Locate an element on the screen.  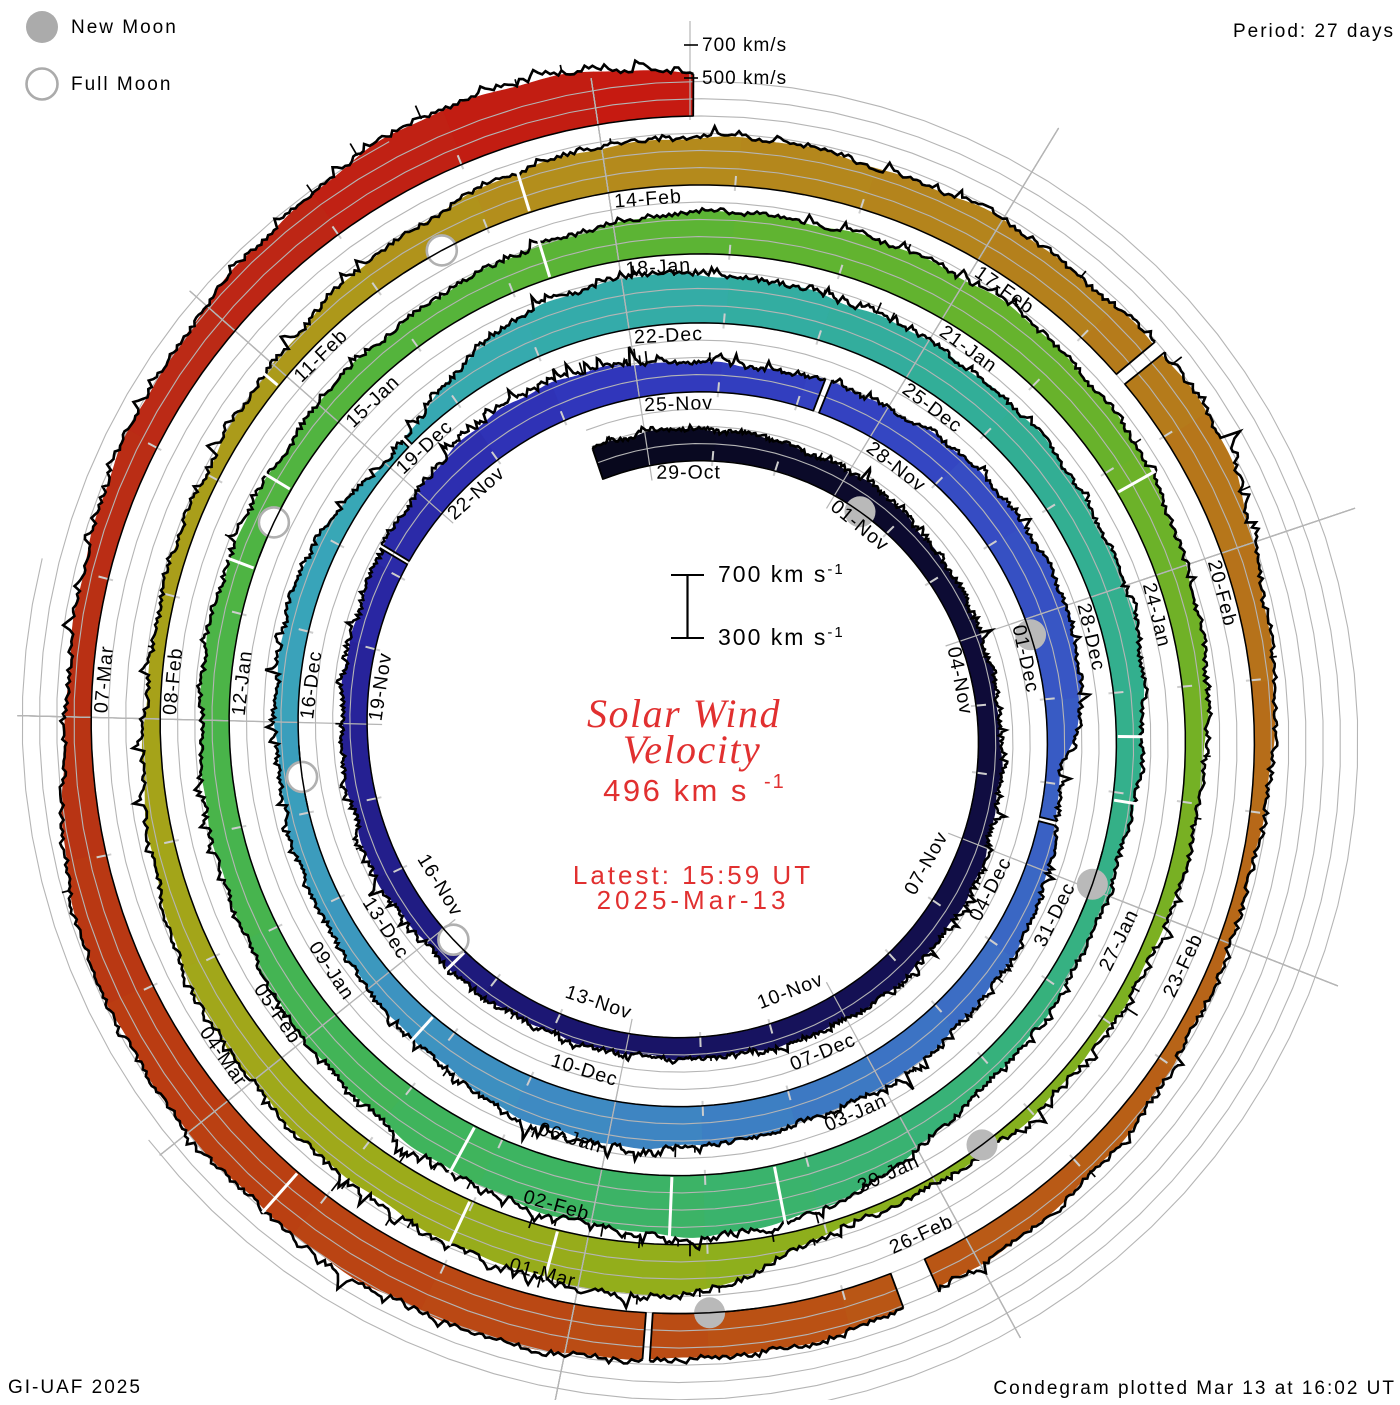
svg-text:Condegram plotted Mar 13 at 16: Condegram plotted Mar 13 at 16:02 UT is located at coordinates (1194, 1388).